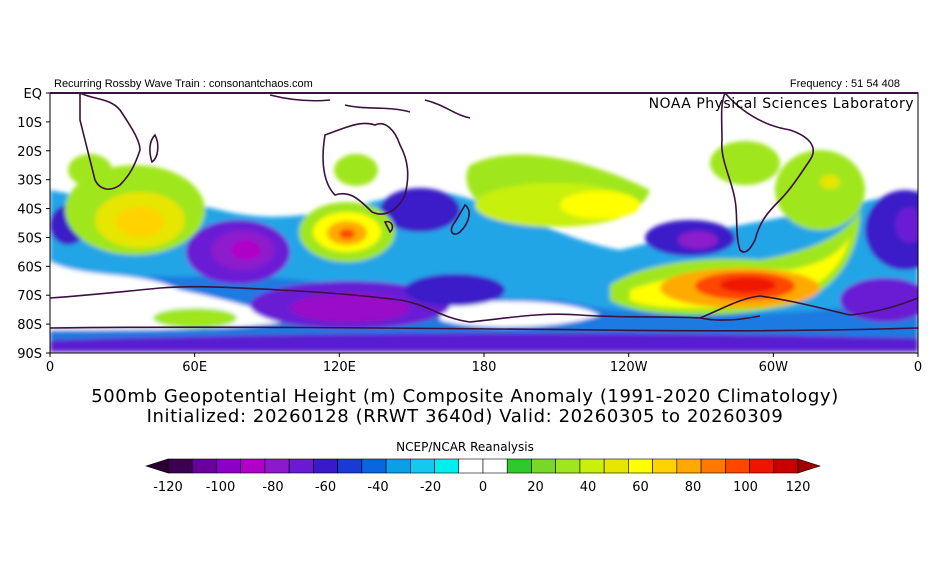  What do you see at coordinates (640, 487) in the screenshot?
I see `colorbar-label: 60` at bounding box center [640, 487].